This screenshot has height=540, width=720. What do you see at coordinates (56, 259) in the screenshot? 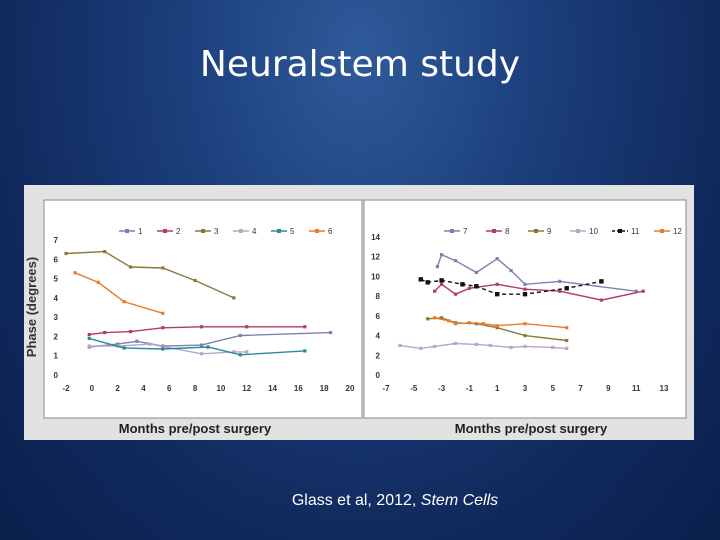
I see `y-tick-label: 6` at bounding box center [56, 259].